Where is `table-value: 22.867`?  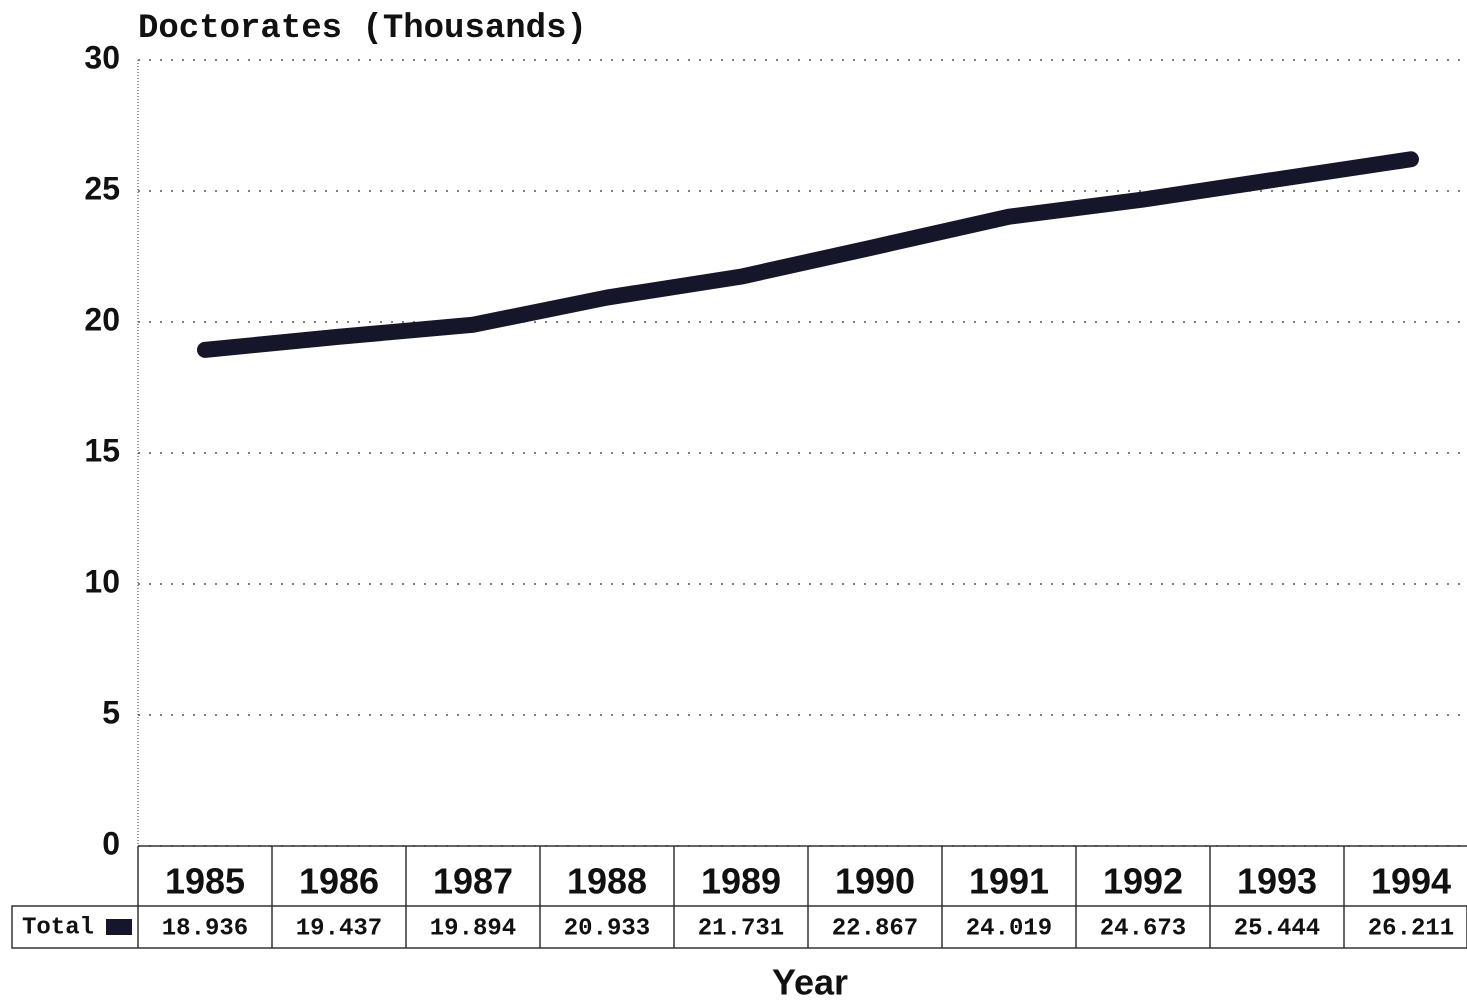 table-value: 22.867 is located at coordinates (875, 928).